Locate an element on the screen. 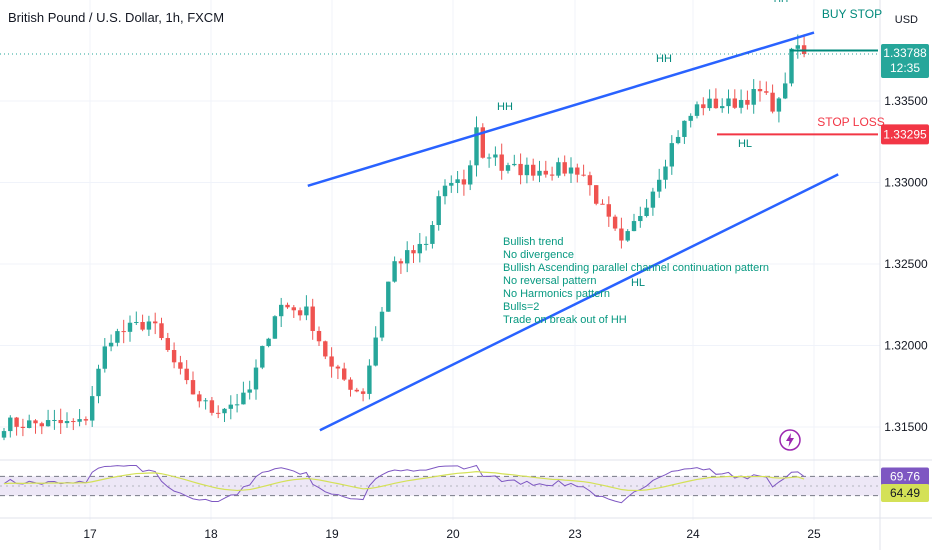 The width and height of the screenshot is (932, 555). rsi-ma-line is located at coordinates (404, 481).